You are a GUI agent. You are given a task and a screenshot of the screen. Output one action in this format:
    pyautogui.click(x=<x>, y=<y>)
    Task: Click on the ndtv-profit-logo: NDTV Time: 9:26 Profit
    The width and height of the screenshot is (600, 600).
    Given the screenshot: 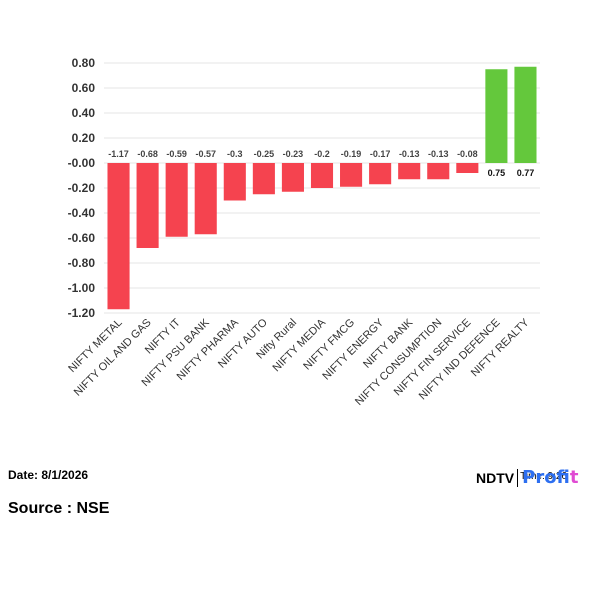 What is the action you would take?
    pyautogui.click(x=527, y=478)
    